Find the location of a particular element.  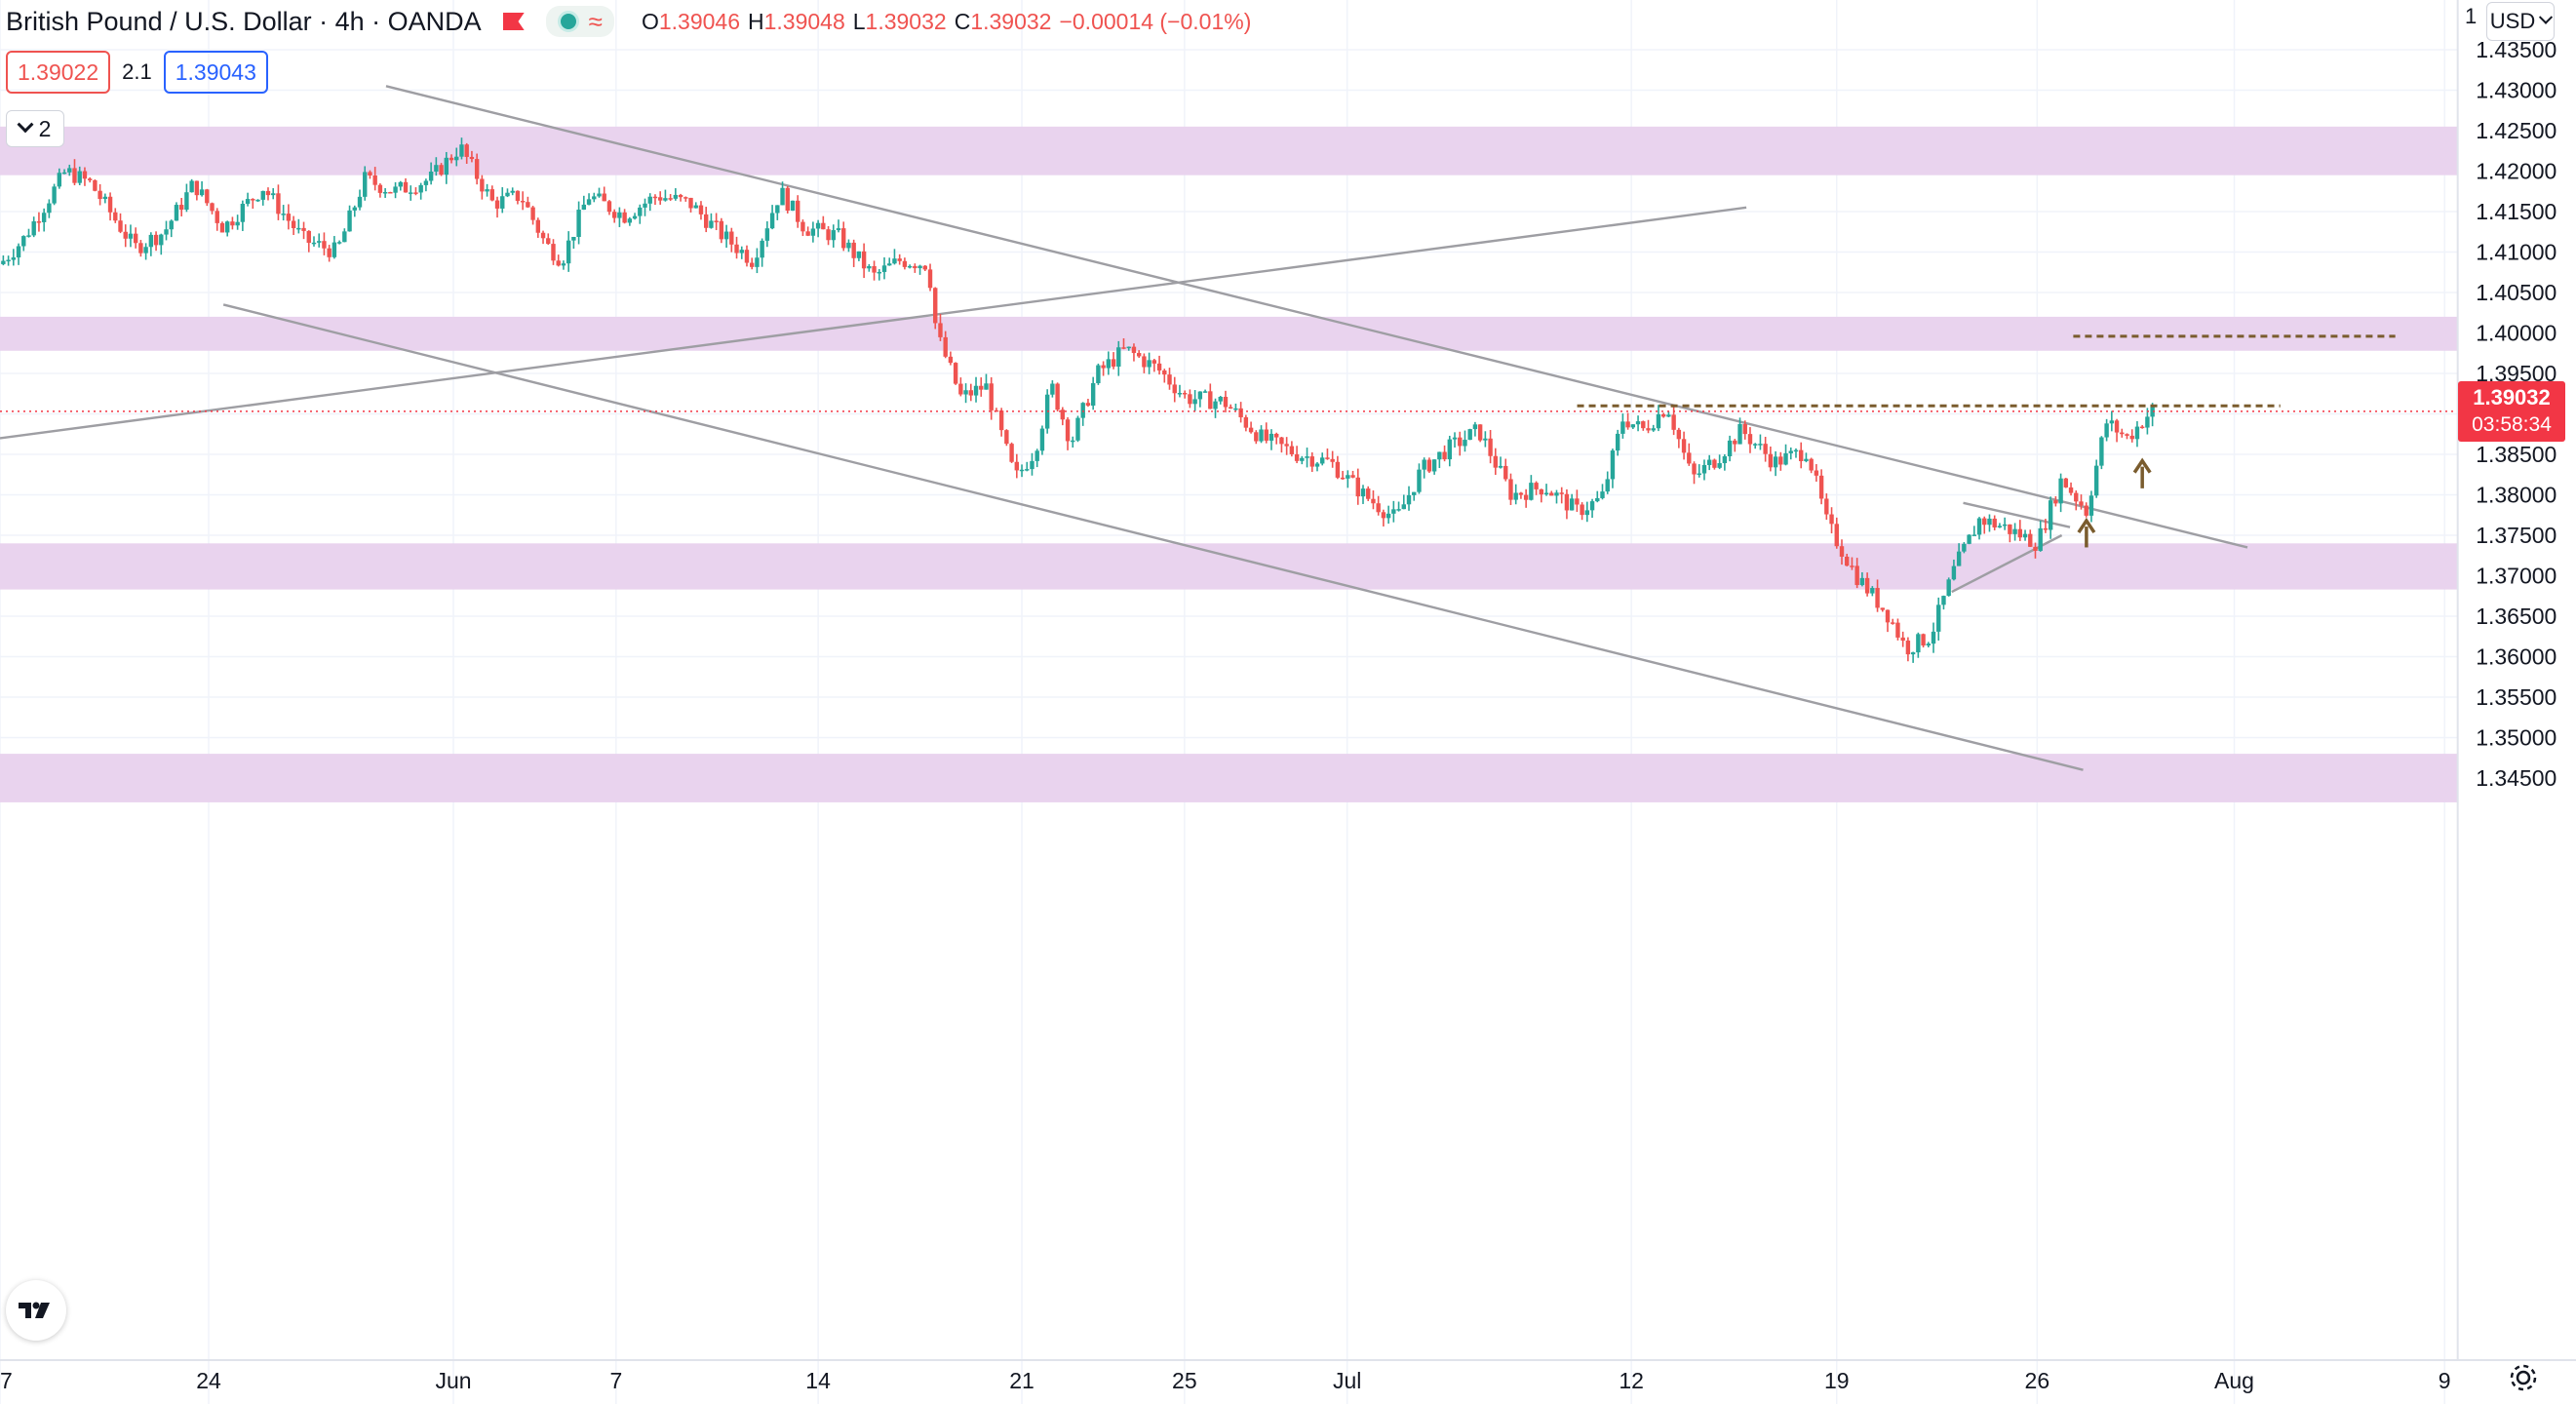

price-tick-label: 1.35500 is located at coordinates (2516, 697).